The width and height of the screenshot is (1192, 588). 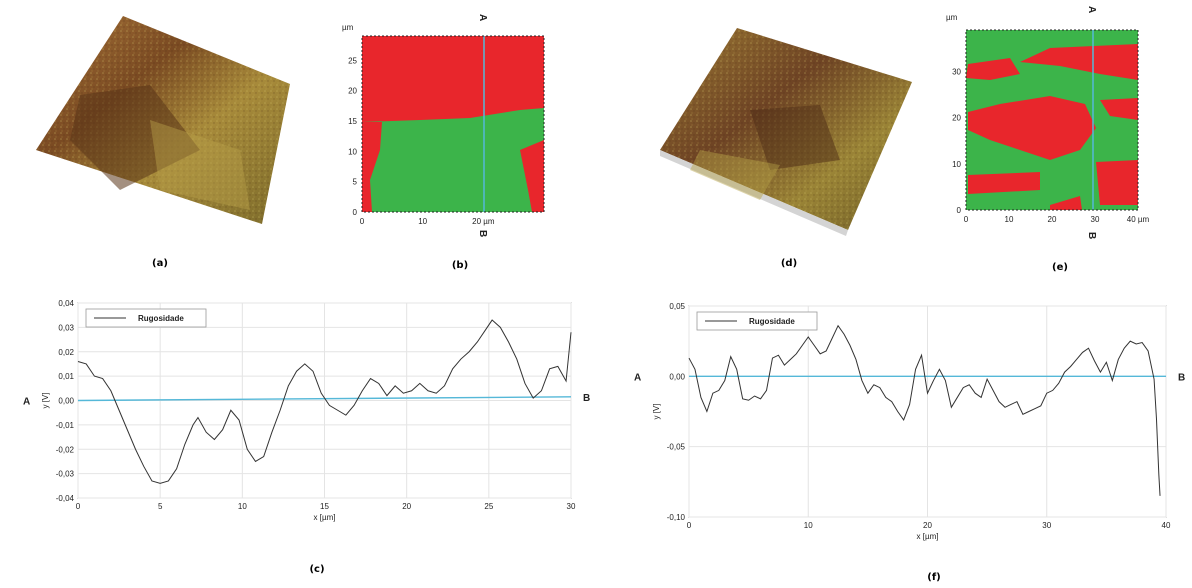 What do you see at coordinates (1091, 235) in the screenshot?
I see `map-e-label-b: B` at bounding box center [1091, 235].